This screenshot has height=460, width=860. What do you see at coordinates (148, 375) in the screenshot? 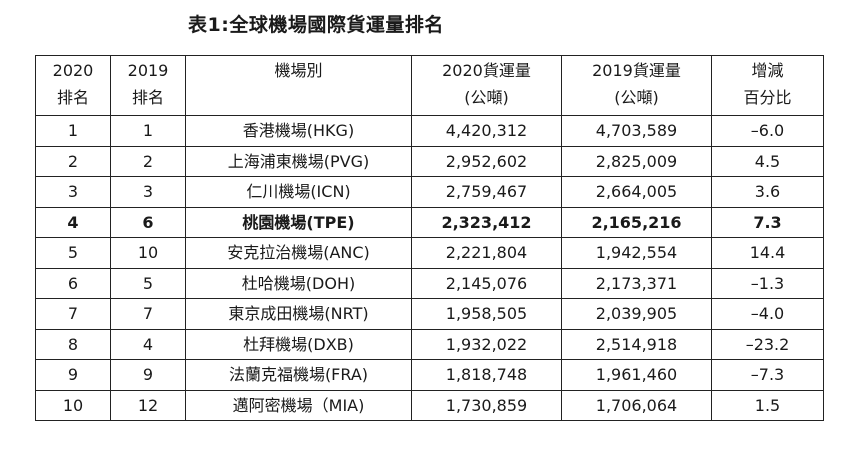
I see `rank-2019-cell: 9` at bounding box center [148, 375].